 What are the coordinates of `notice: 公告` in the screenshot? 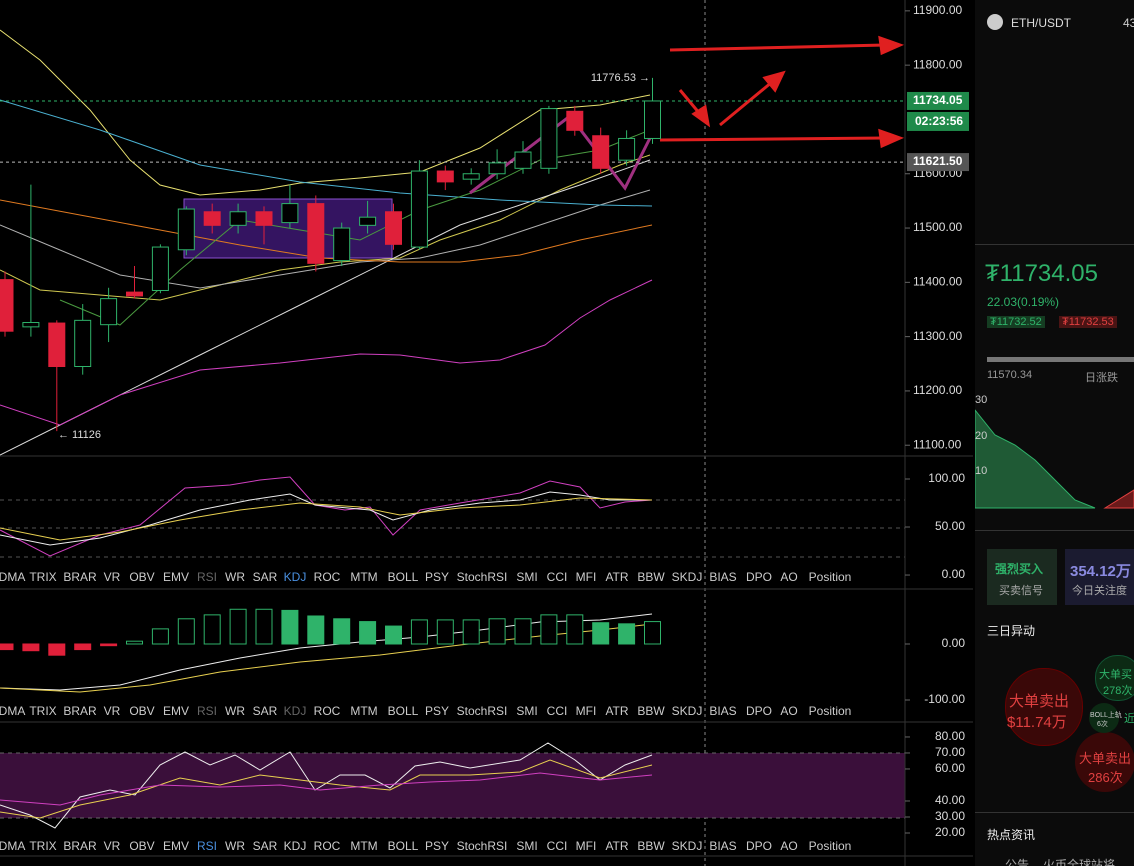 It's located at (1017, 862).